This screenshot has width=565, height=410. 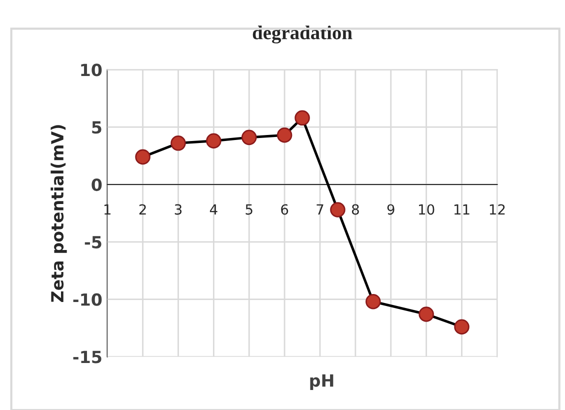 What do you see at coordinates (87, 299) in the screenshot?
I see `y-tick-label: -10` at bounding box center [87, 299].